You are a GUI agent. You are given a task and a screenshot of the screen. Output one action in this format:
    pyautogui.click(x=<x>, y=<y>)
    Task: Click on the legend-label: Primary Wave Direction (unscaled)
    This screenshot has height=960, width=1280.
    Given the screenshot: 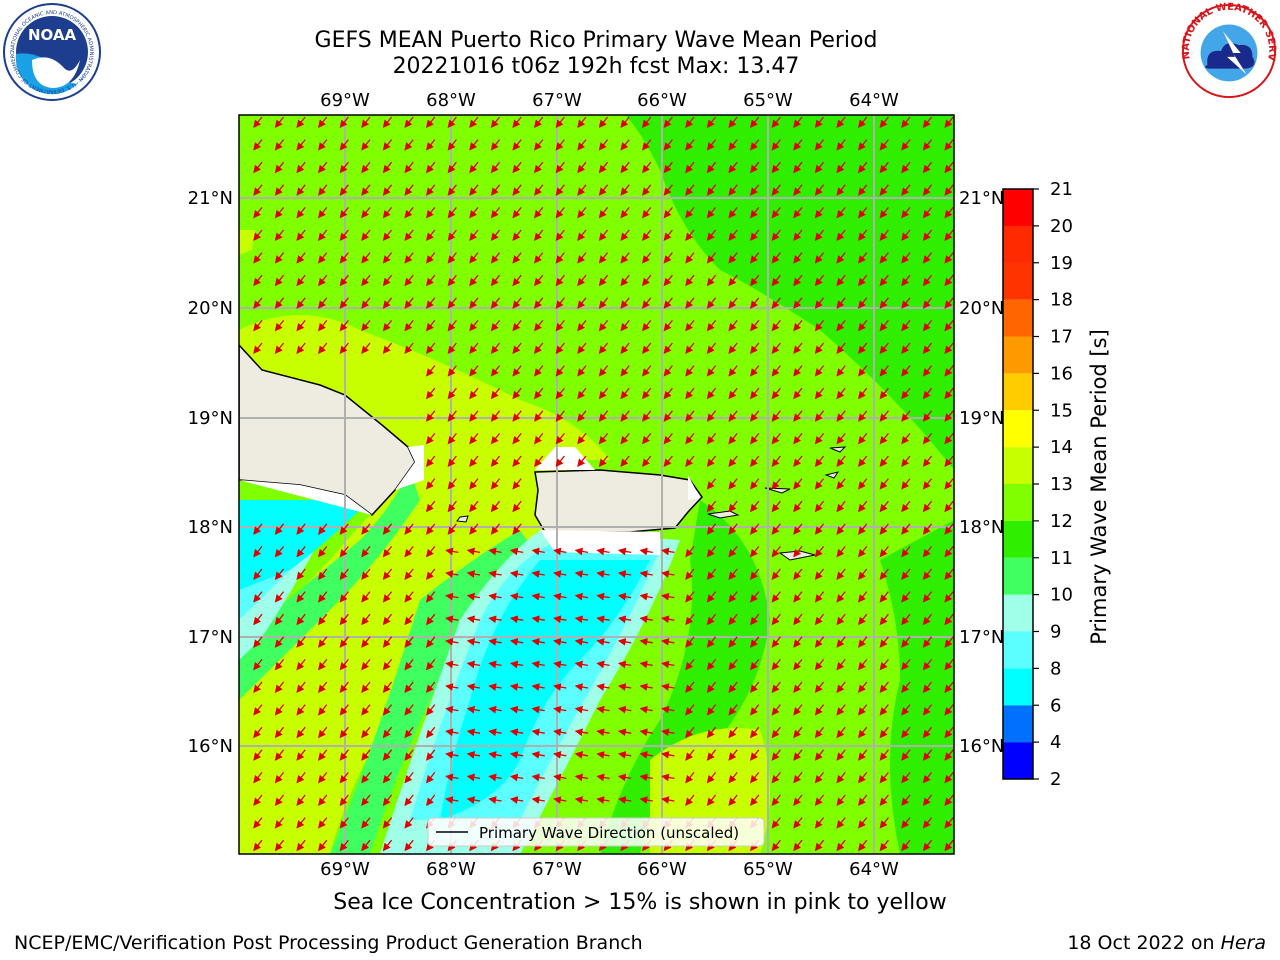 What is the action you would take?
    pyautogui.click(x=609, y=833)
    